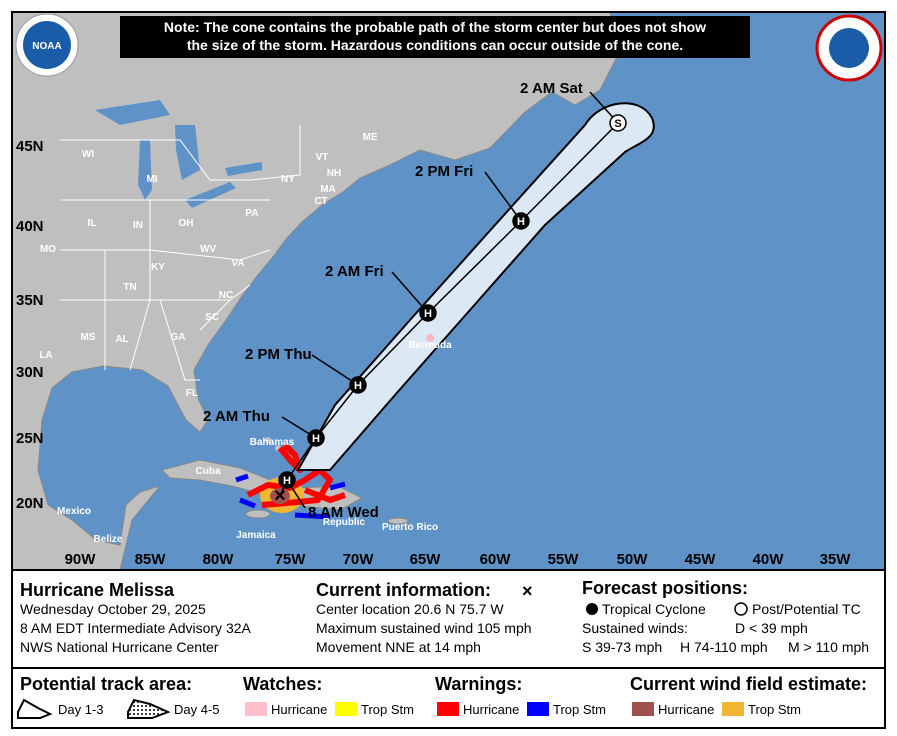 The height and width of the screenshot is (736, 897). What do you see at coordinates (278, 354) in the screenshot?
I see `forecast-time: 2 PM Thu` at bounding box center [278, 354].